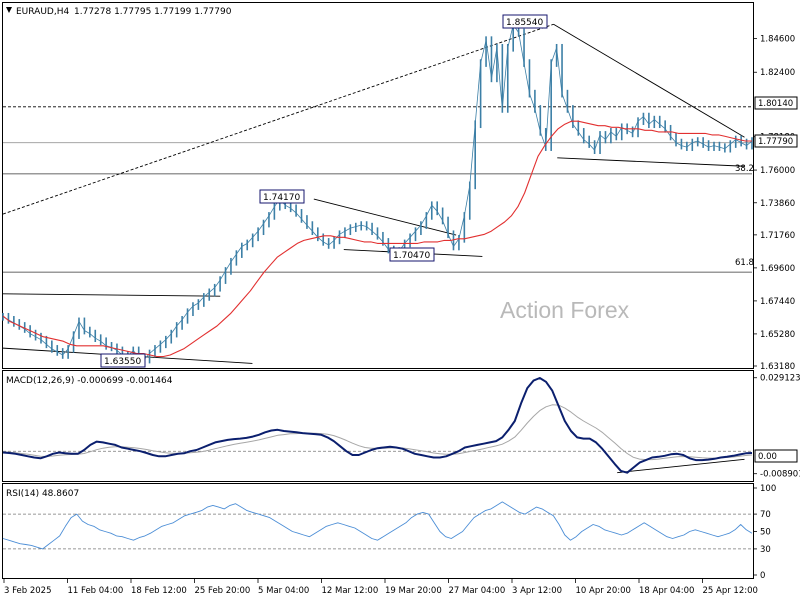 The image size is (800, 600). I want to click on y-tick-label: 30, so click(765, 550).